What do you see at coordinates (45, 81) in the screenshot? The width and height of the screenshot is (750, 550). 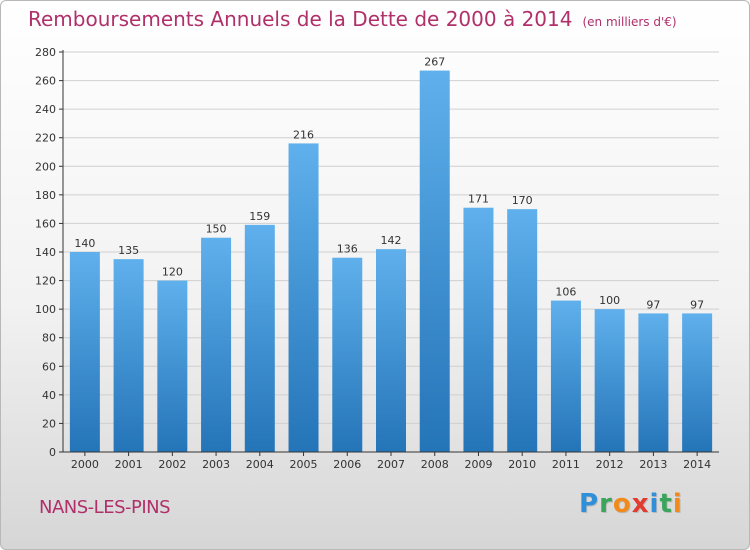 I see `y-tick-label: 260` at bounding box center [45, 81].